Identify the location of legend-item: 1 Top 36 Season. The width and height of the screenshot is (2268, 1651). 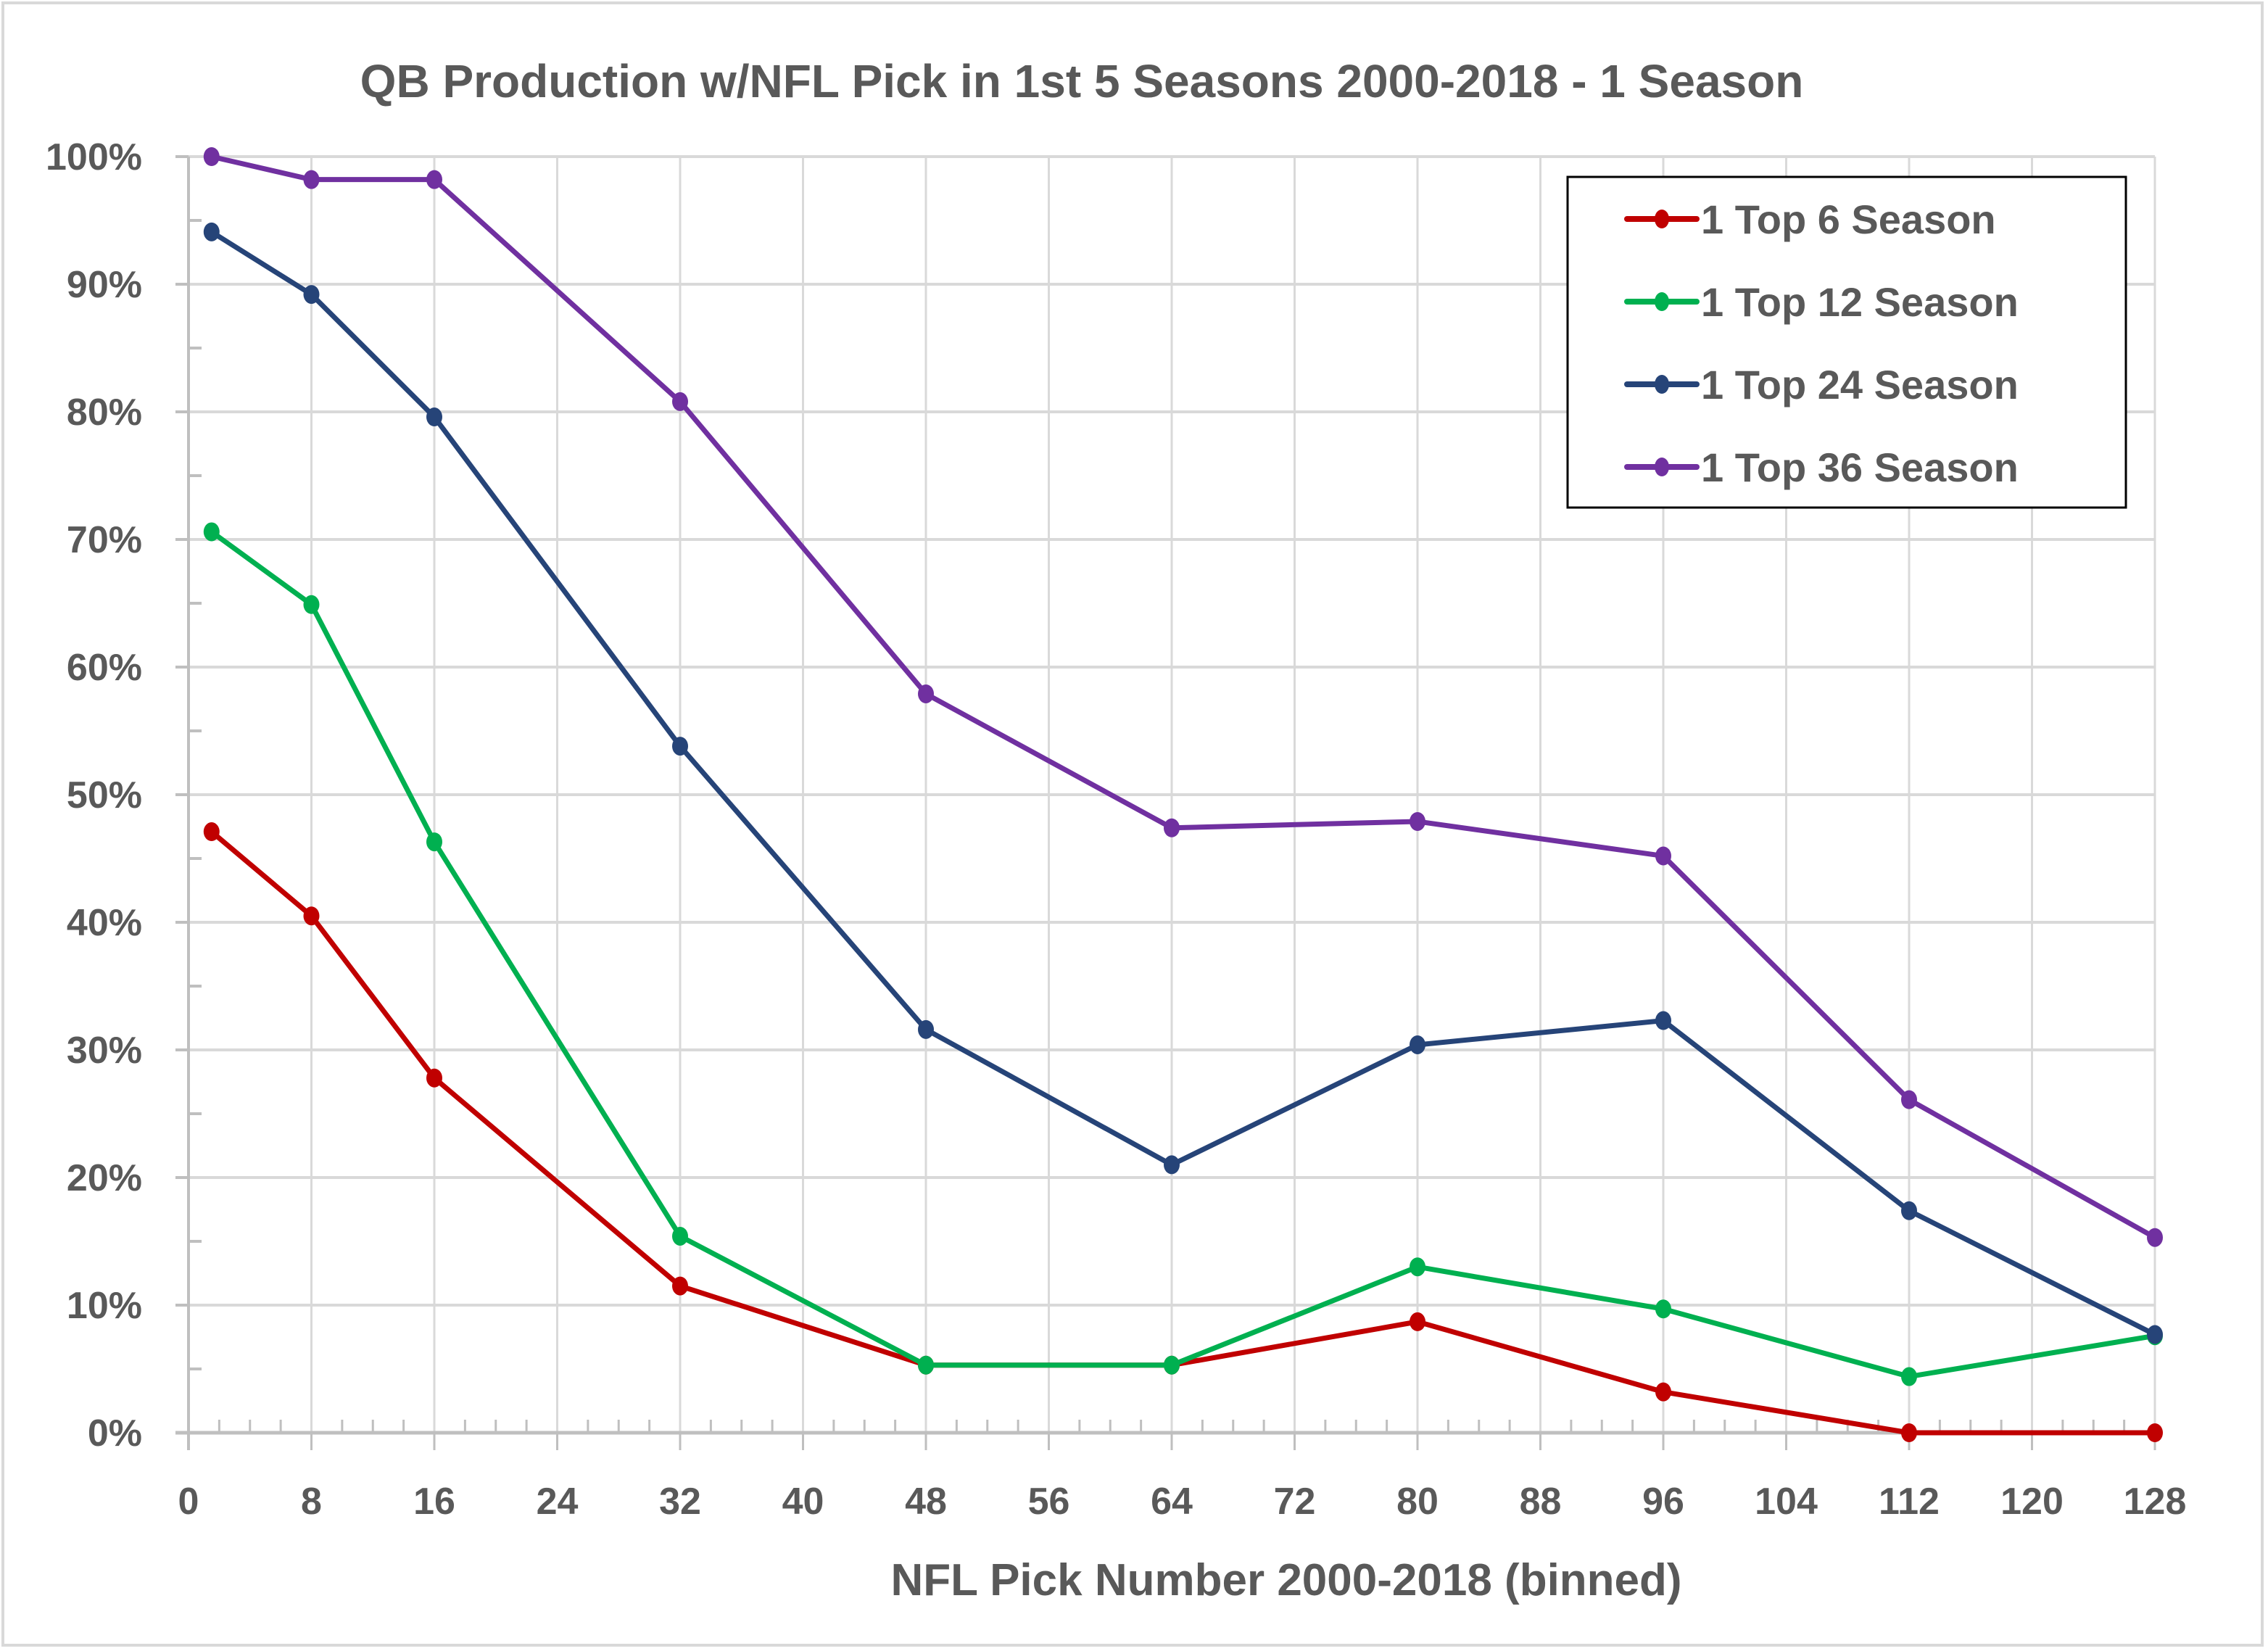
(1822, 467).